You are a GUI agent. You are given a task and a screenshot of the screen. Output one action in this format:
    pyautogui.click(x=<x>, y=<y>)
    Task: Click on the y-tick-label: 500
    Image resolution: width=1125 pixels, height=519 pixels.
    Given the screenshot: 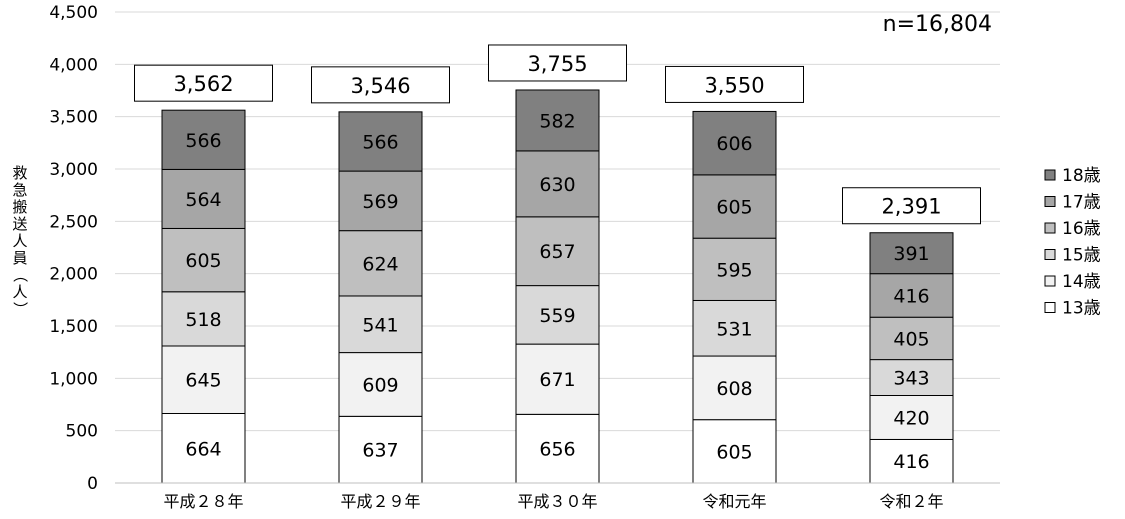 What is the action you would take?
    pyautogui.click(x=82, y=432)
    